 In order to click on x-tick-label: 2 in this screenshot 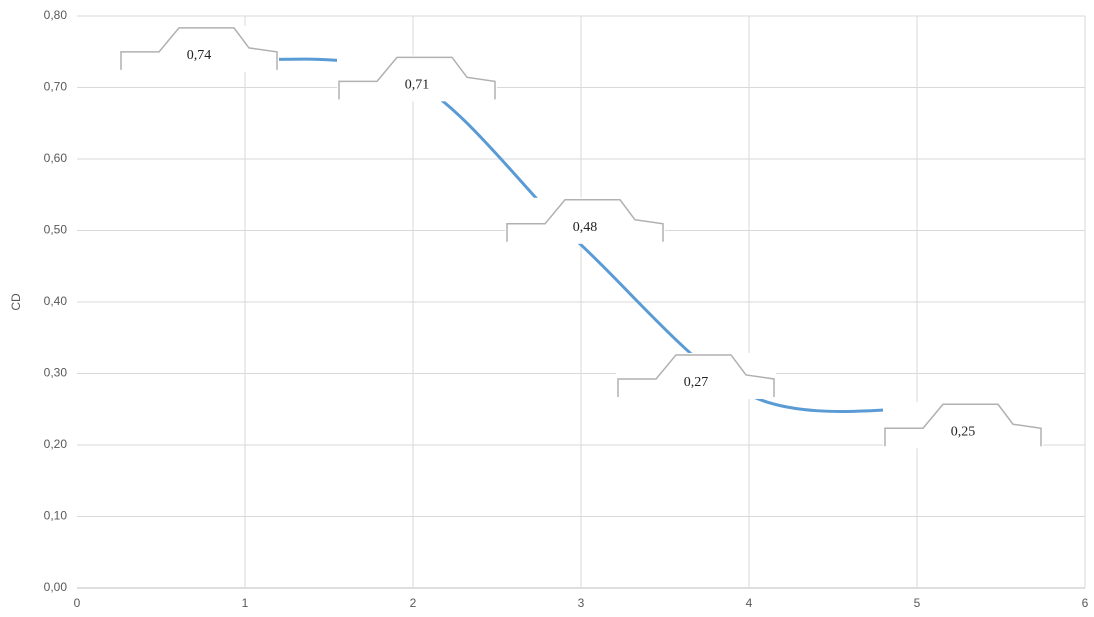, I will do `click(413, 603)`.